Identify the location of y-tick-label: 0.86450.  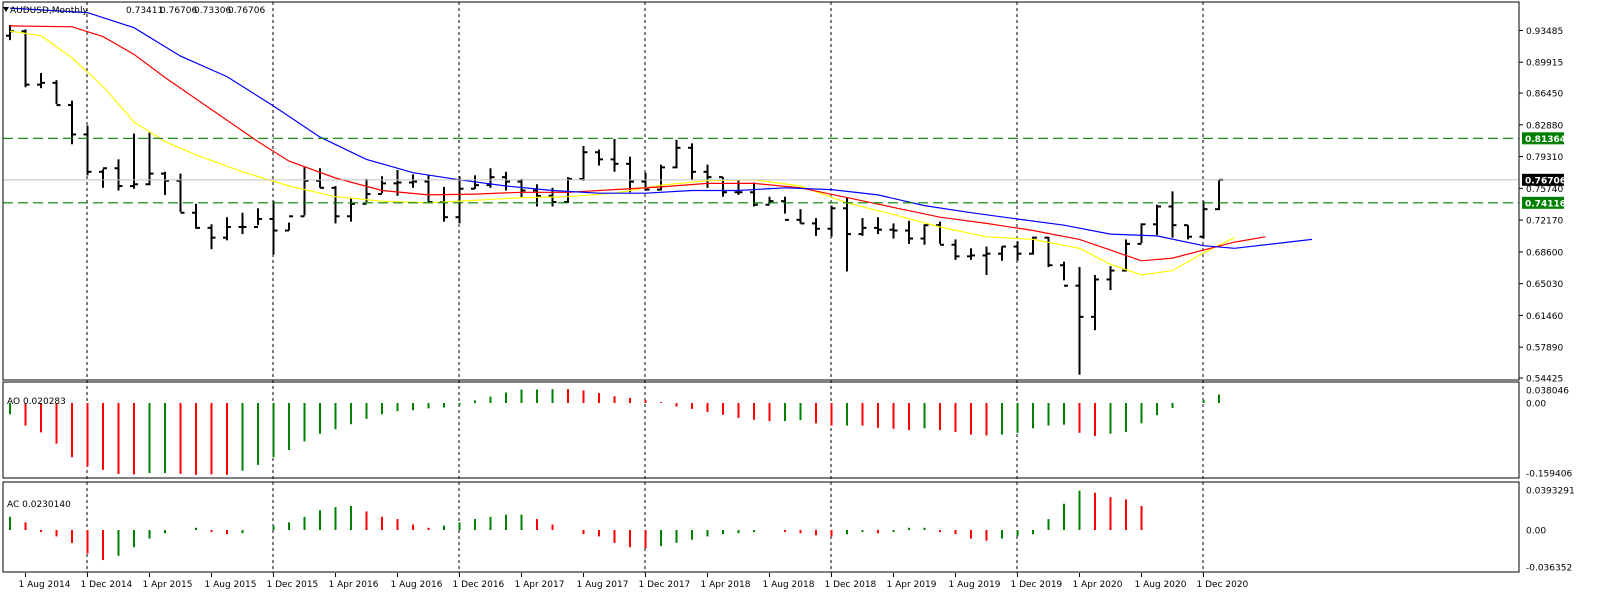
(1544, 95).